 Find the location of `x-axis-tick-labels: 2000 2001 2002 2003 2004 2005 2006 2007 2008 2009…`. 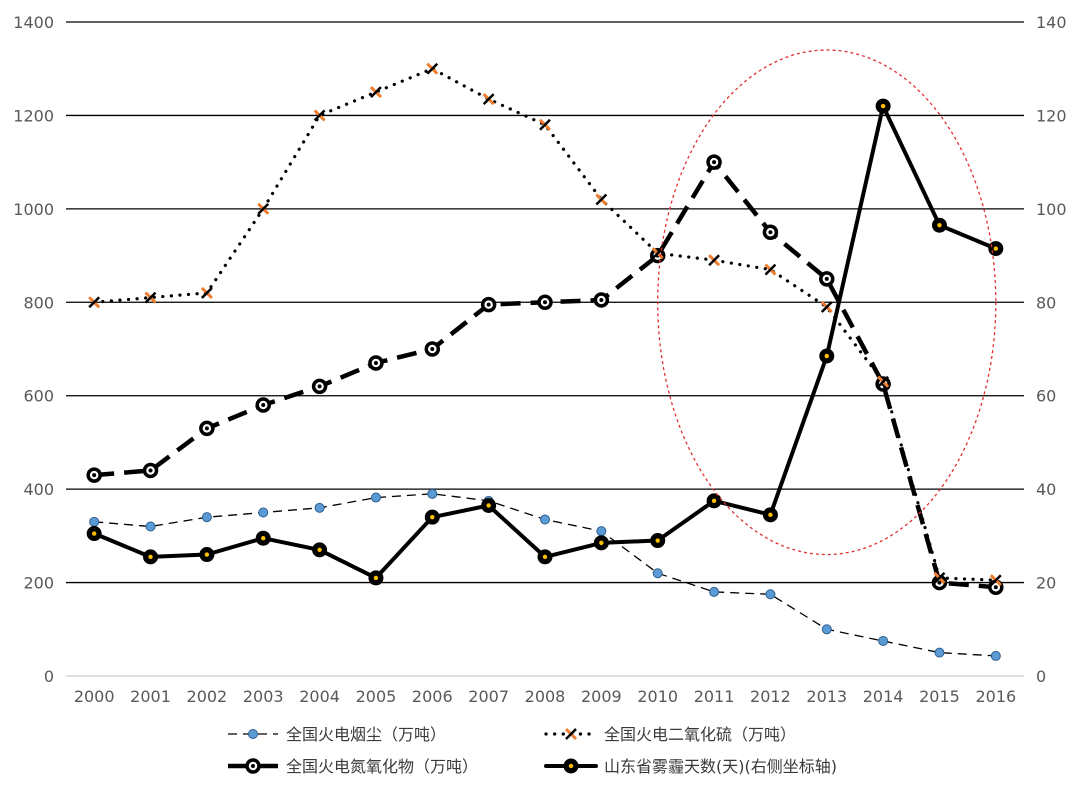

x-axis-tick-labels: 2000 2001 2002 2003 2004 2005 2006 2007 2008 2009… is located at coordinates (545, 696).